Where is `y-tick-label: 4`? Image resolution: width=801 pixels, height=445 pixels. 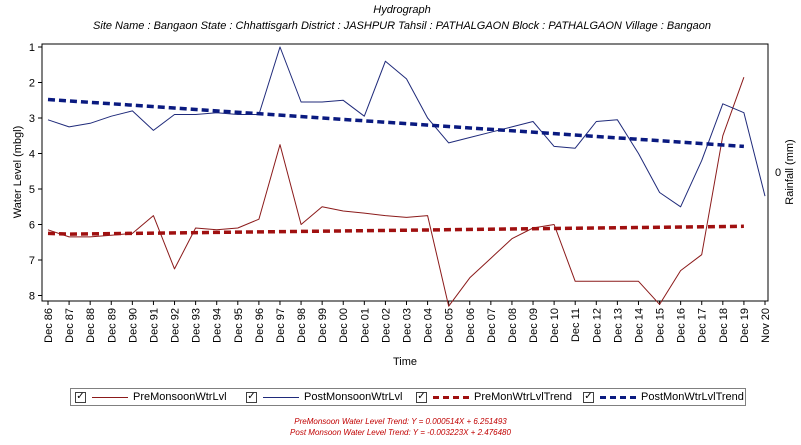
y-tick-label: 4 is located at coordinates (32, 155).